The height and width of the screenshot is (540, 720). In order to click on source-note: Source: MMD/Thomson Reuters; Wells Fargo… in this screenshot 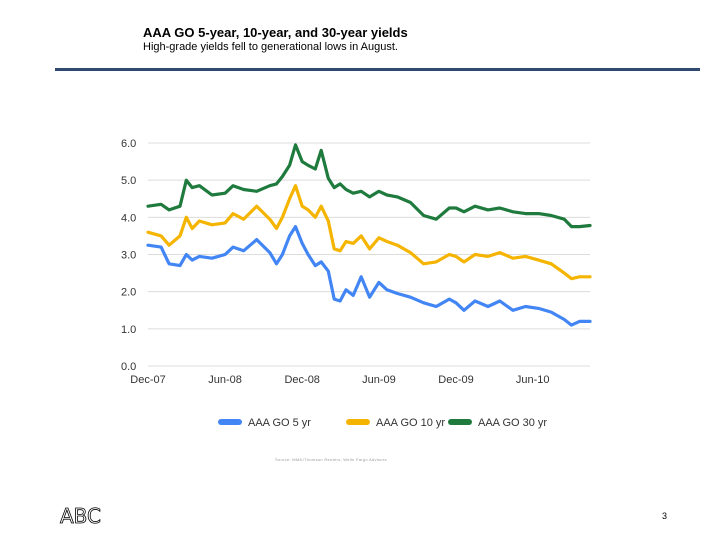, I will do `click(331, 459)`.